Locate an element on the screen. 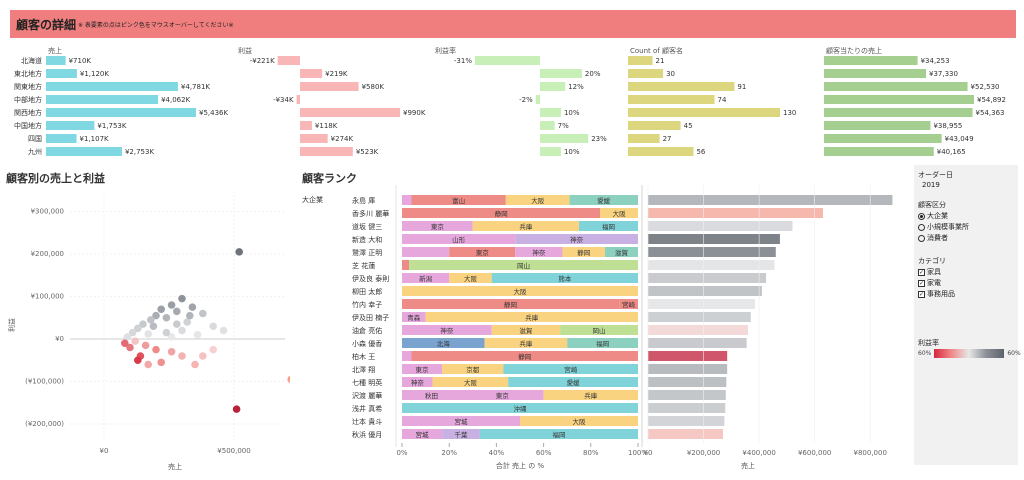 Image resolution: width=1024 pixels, height=480 pixels. count-value: 56 is located at coordinates (700, 152).